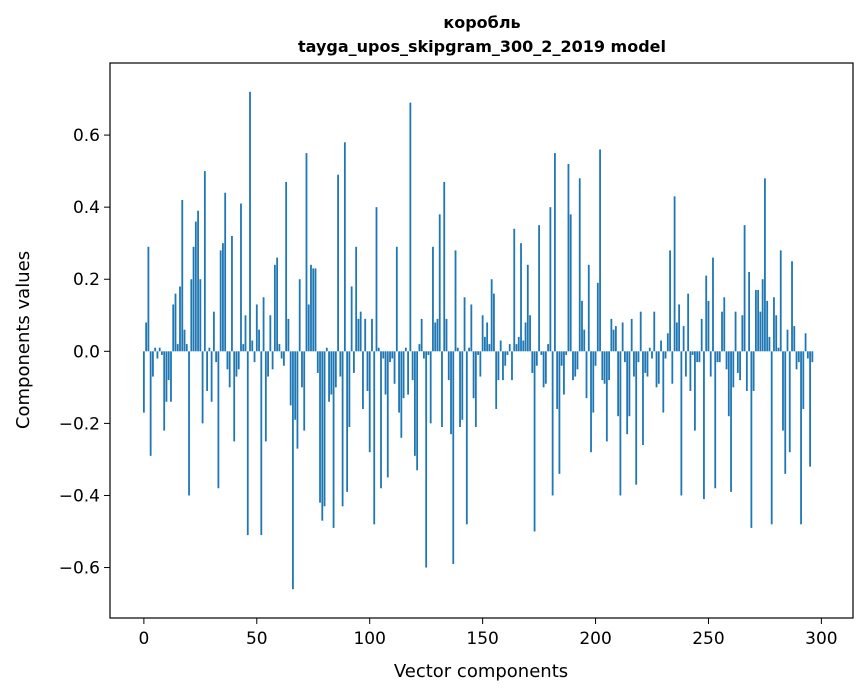  What do you see at coordinates (481, 671) in the screenshot?
I see `x-axis-label: Vector components` at bounding box center [481, 671].